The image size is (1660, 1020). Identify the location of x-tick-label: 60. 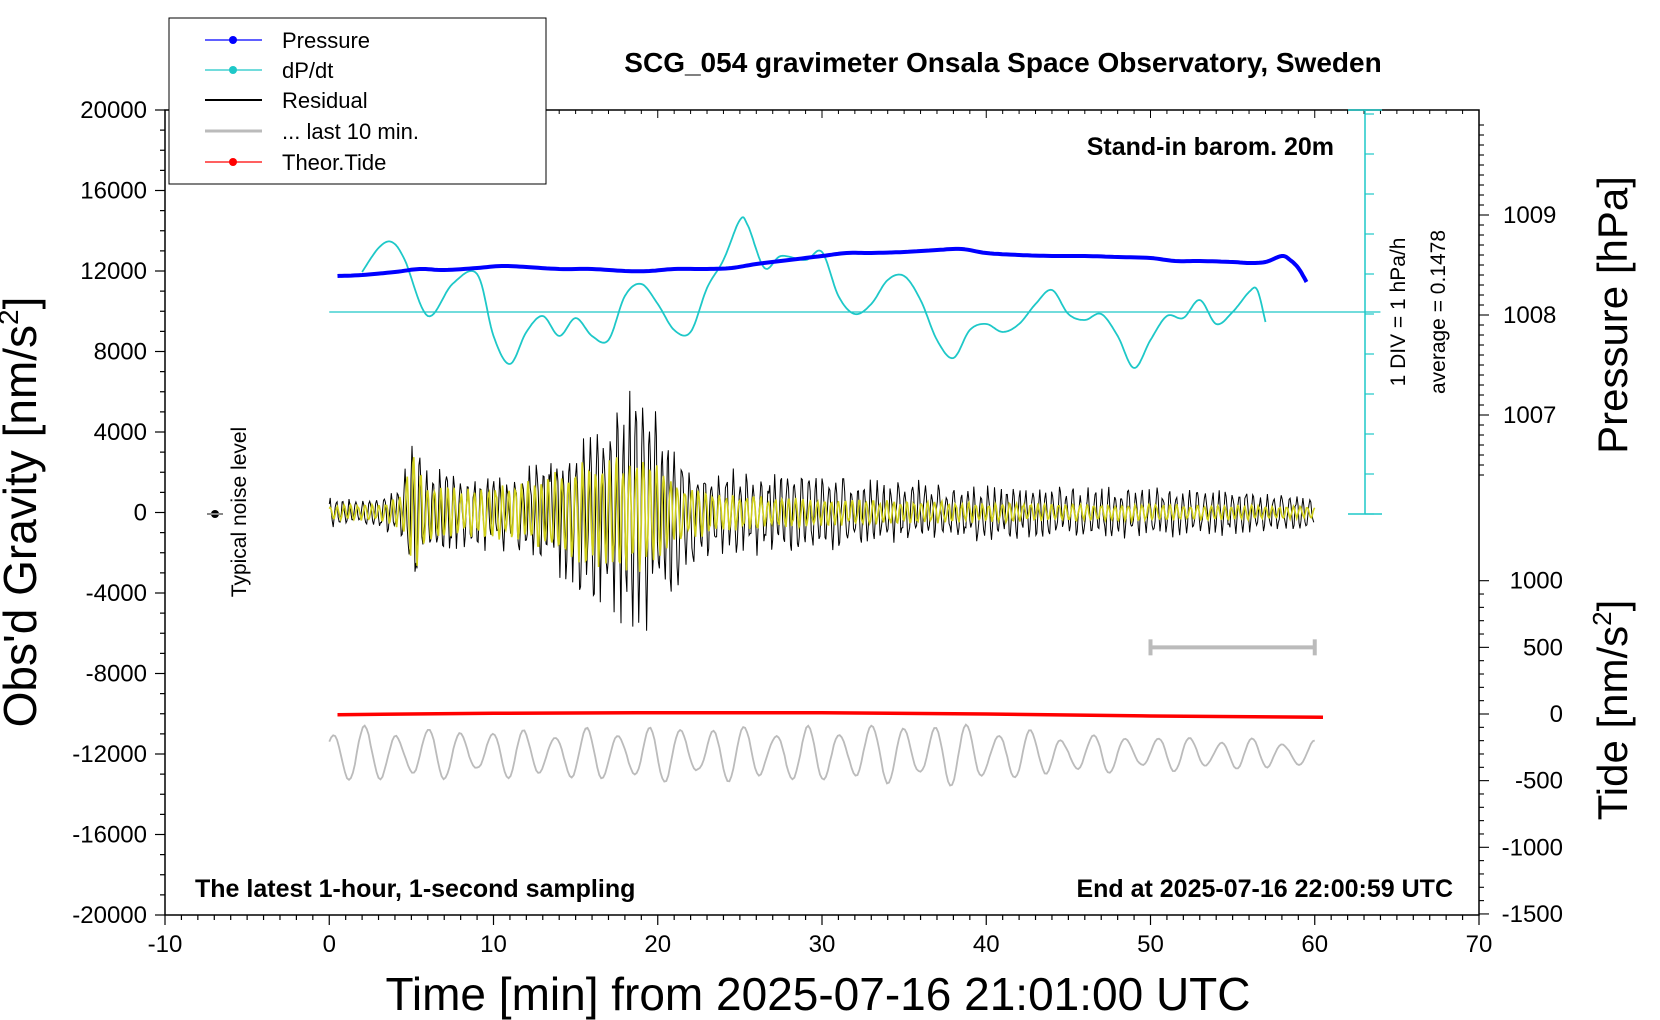
(1314, 944).